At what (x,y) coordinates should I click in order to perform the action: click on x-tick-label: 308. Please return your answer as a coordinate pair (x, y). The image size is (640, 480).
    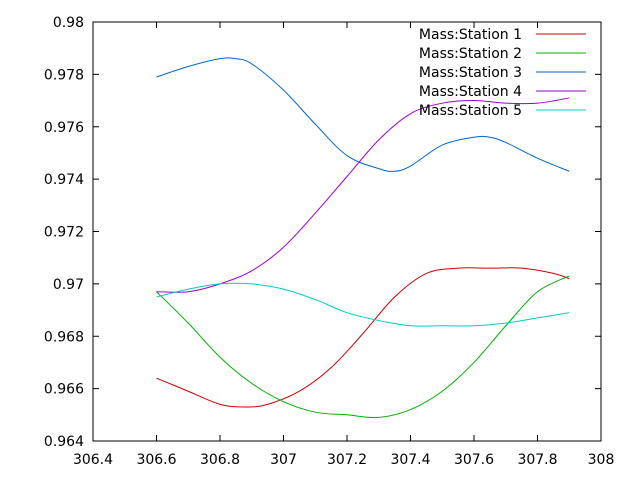
    Looking at the image, I should click on (601, 460).